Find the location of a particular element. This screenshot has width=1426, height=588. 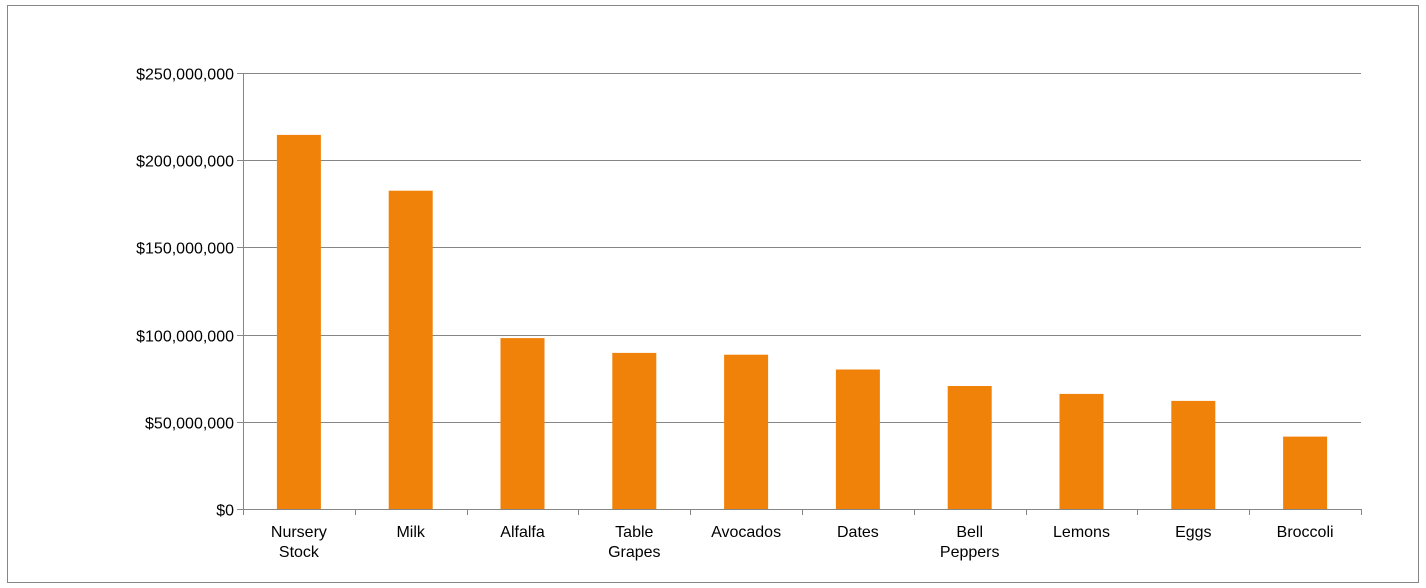

x-tick-label: Avocados is located at coordinates (746, 532).